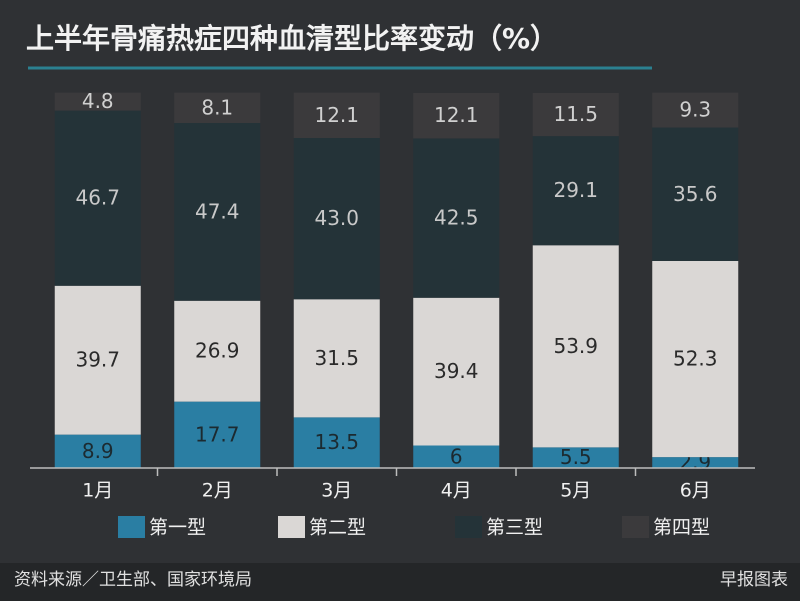 This screenshot has width=800, height=601. What do you see at coordinates (177, 528) in the screenshot?
I see `legend-label: 第一型` at bounding box center [177, 528].